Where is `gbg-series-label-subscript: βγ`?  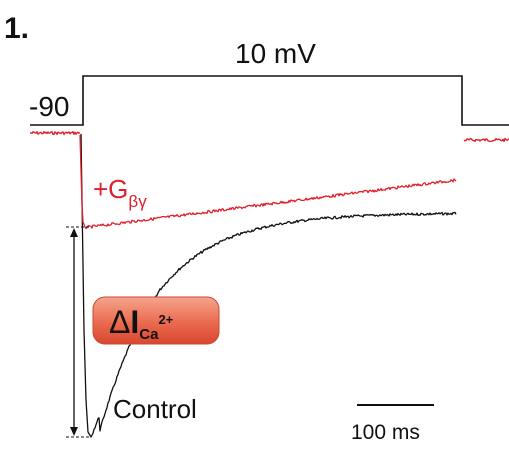
gbg-series-label-subscript: βγ is located at coordinates (137, 201).